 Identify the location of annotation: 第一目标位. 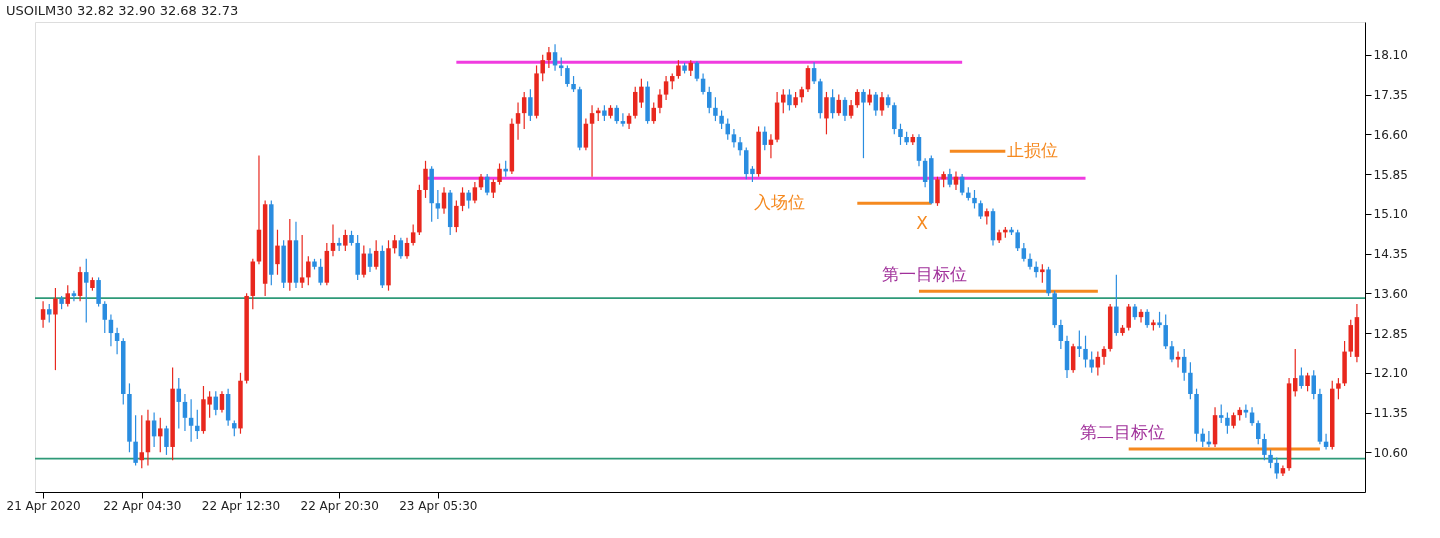
(925, 274).